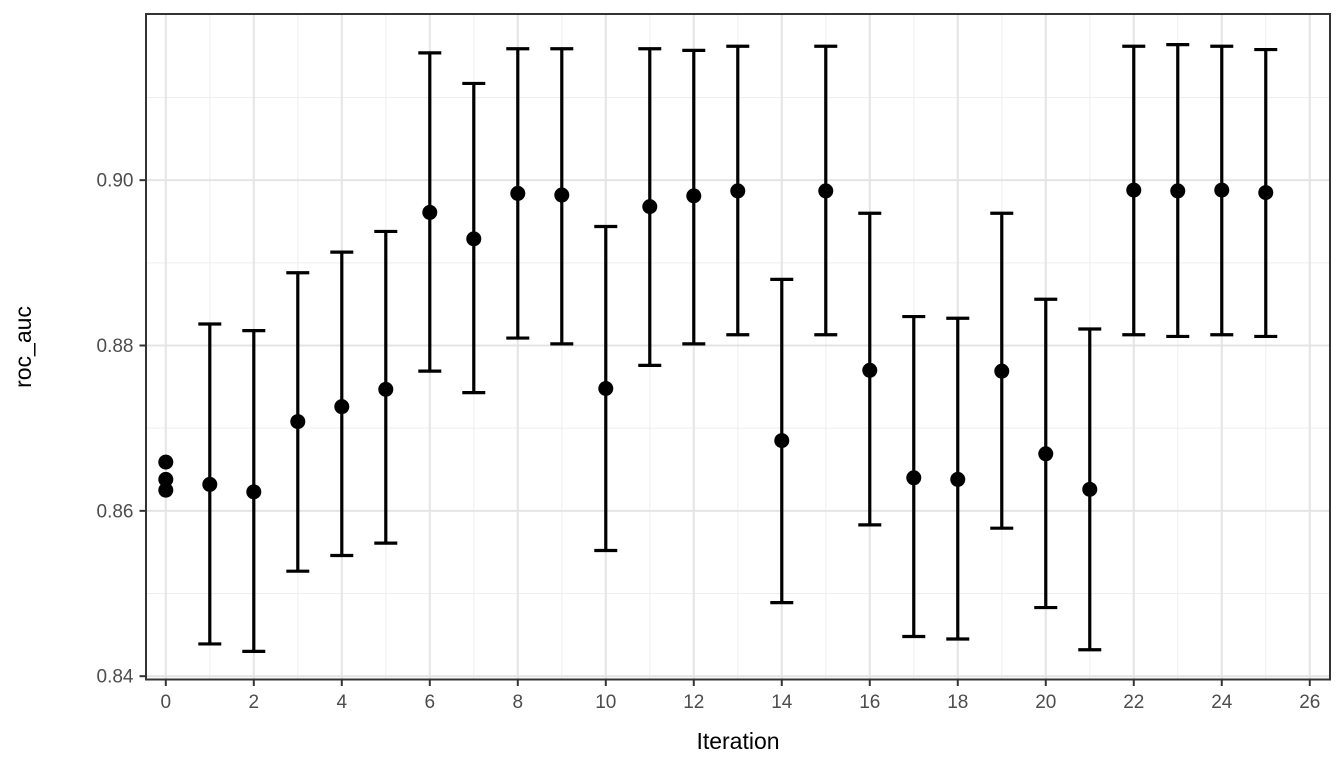  What do you see at coordinates (737, 741) in the screenshot?
I see `x-axis-title: Iteration` at bounding box center [737, 741].